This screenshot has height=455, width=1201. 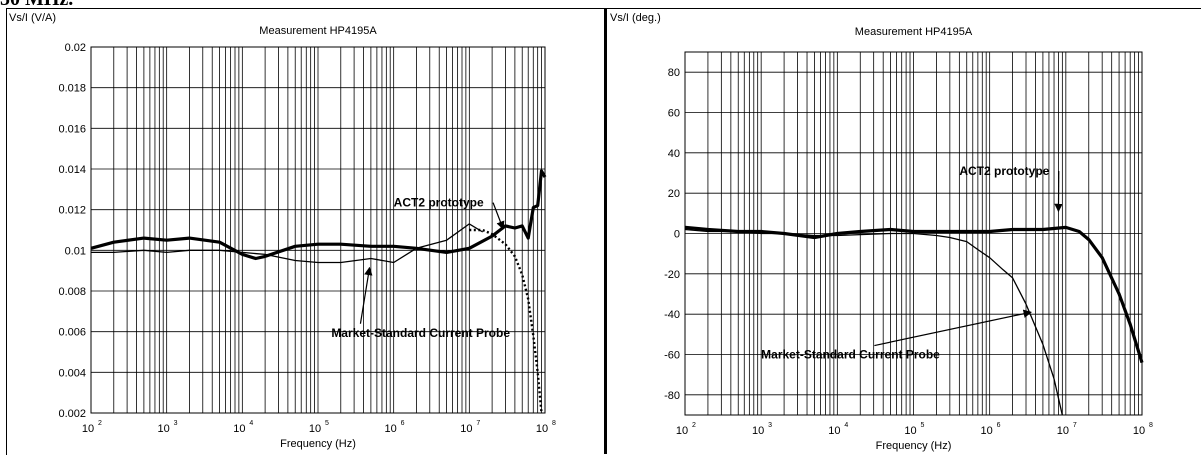 What do you see at coordinates (677, 235) in the screenshot?
I see `y-tick-label: 0` at bounding box center [677, 235].